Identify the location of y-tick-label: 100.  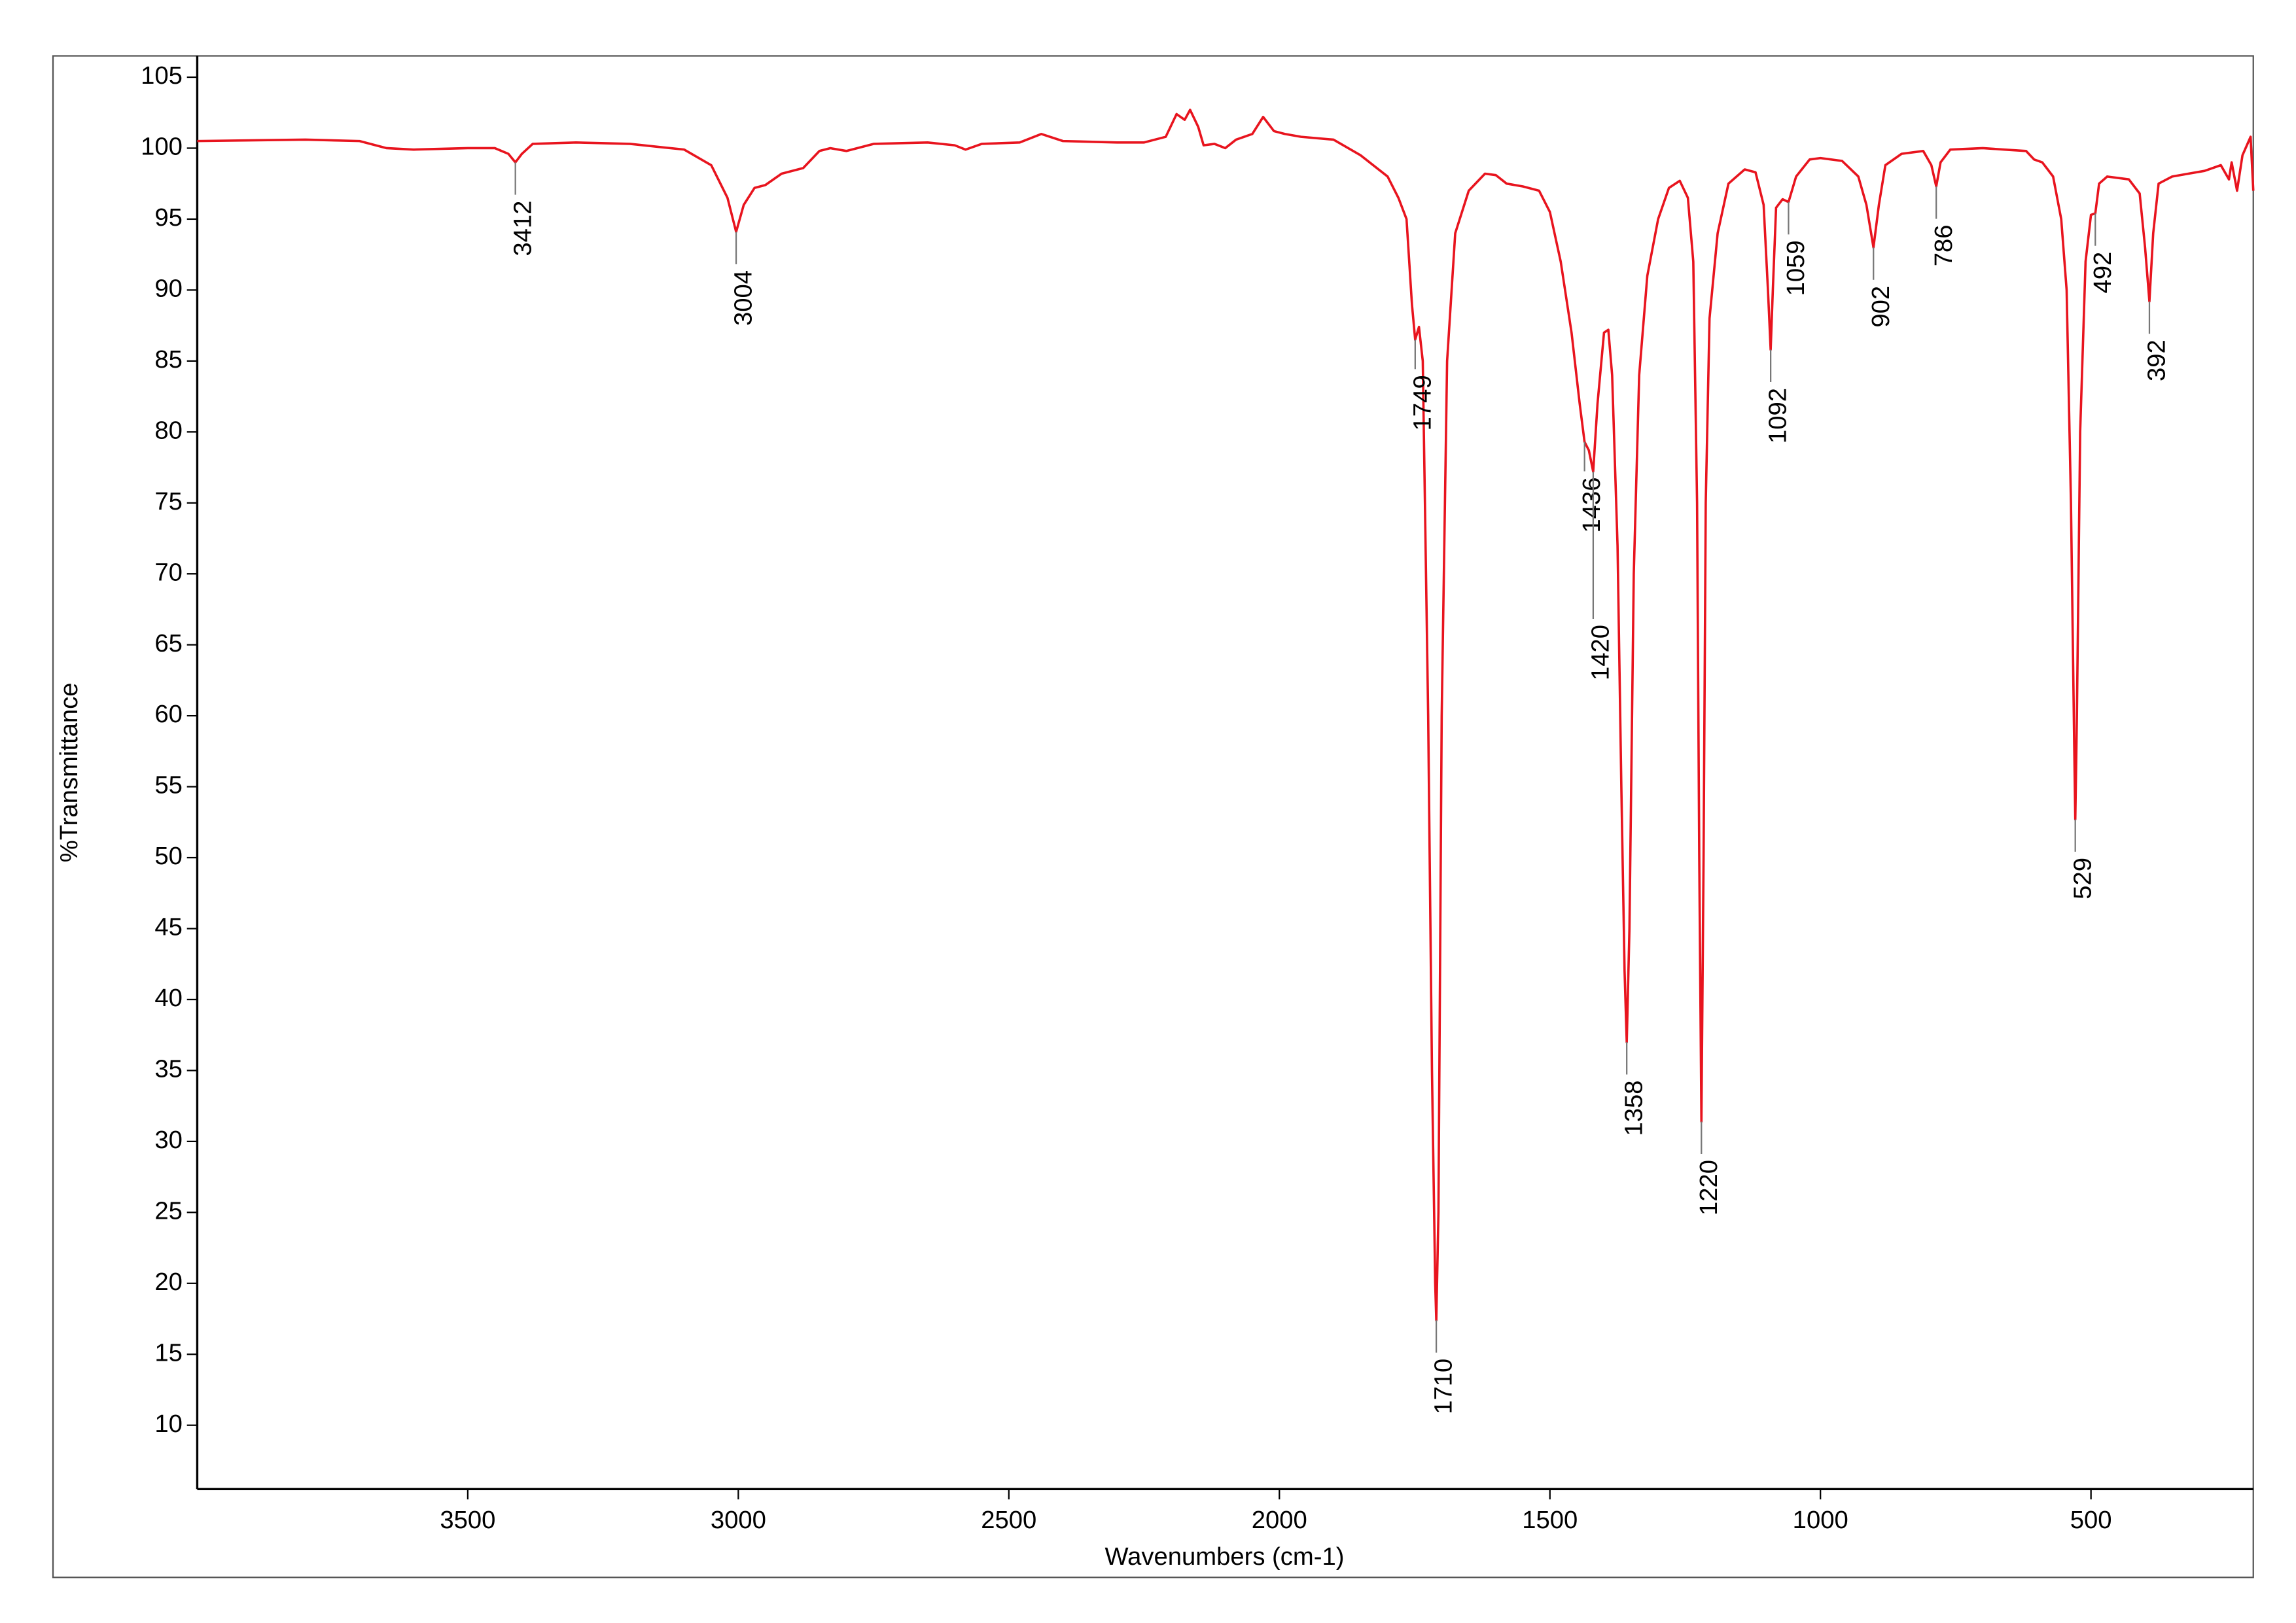
(162, 147).